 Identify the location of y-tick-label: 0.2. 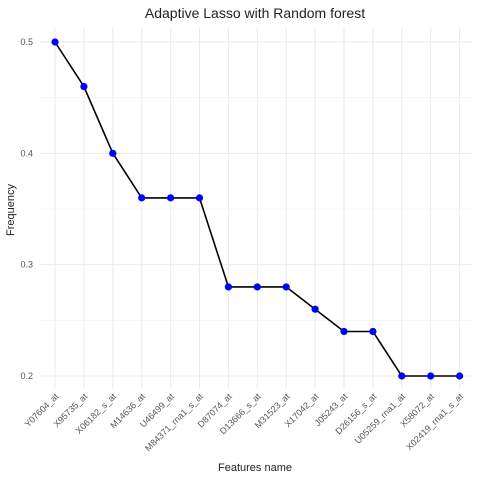
(26, 376).